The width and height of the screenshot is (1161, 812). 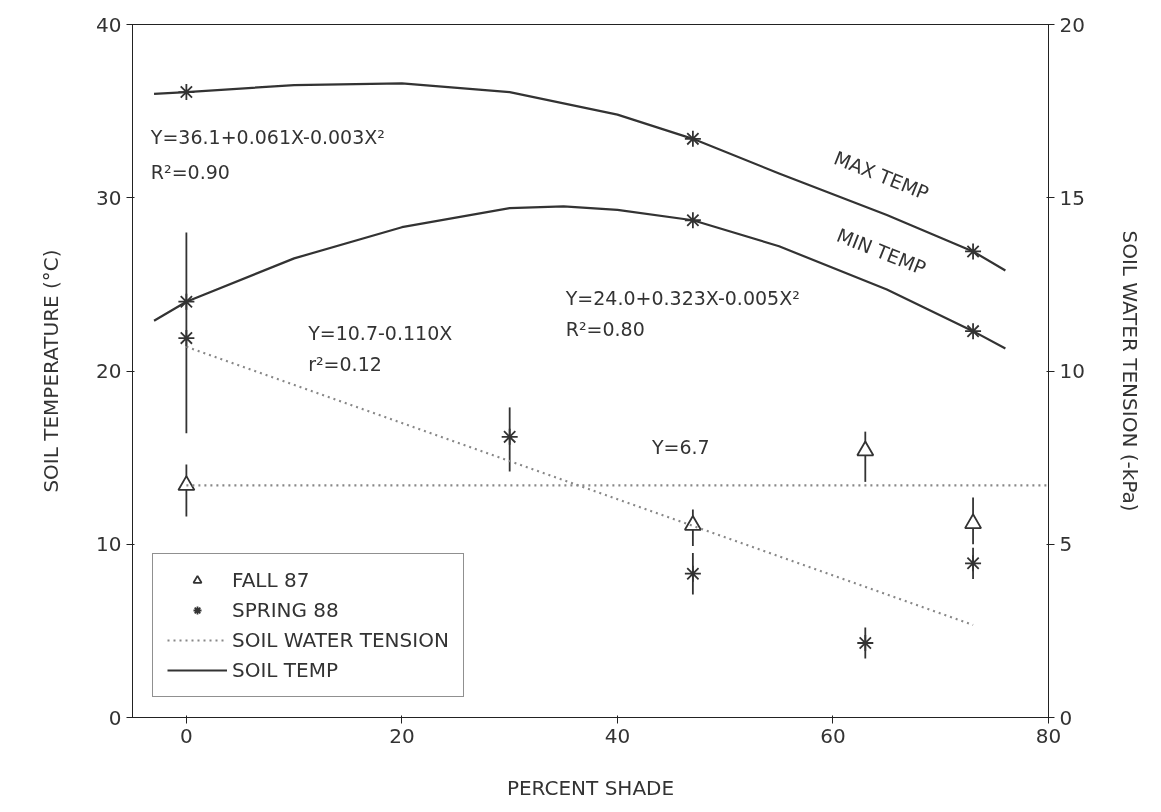 I want to click on legend-label: SOIL TEMP, so click(x=285, y=670).